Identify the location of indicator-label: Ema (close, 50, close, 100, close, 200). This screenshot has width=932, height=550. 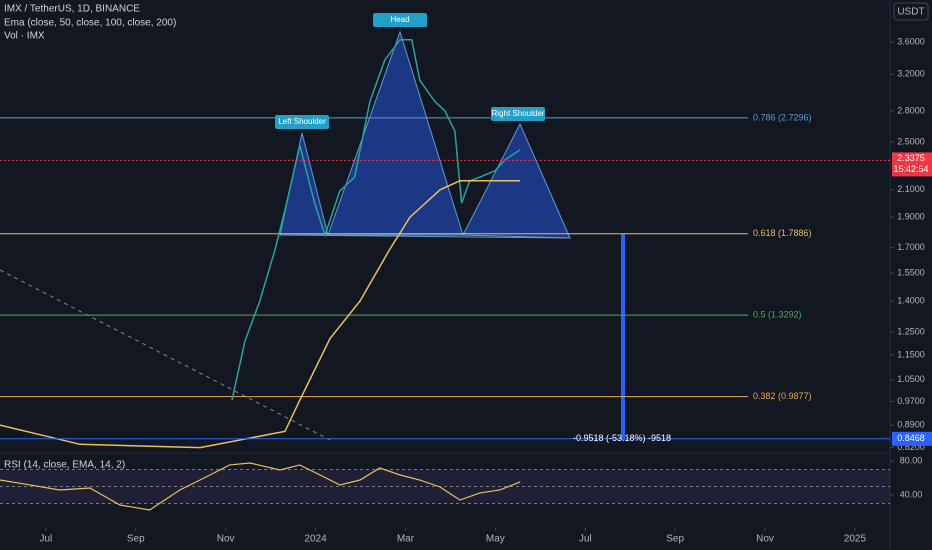
(90, 23).